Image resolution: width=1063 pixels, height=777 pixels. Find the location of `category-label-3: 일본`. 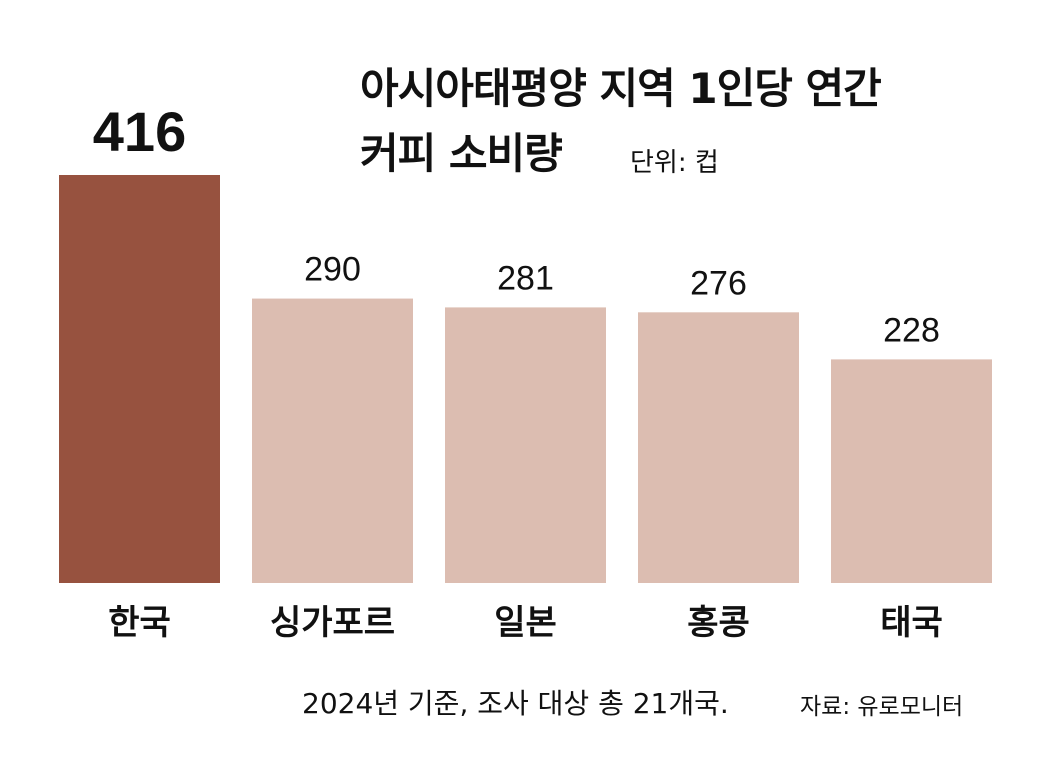

category-label-3: 일본 is located at coordinates (525, 623).